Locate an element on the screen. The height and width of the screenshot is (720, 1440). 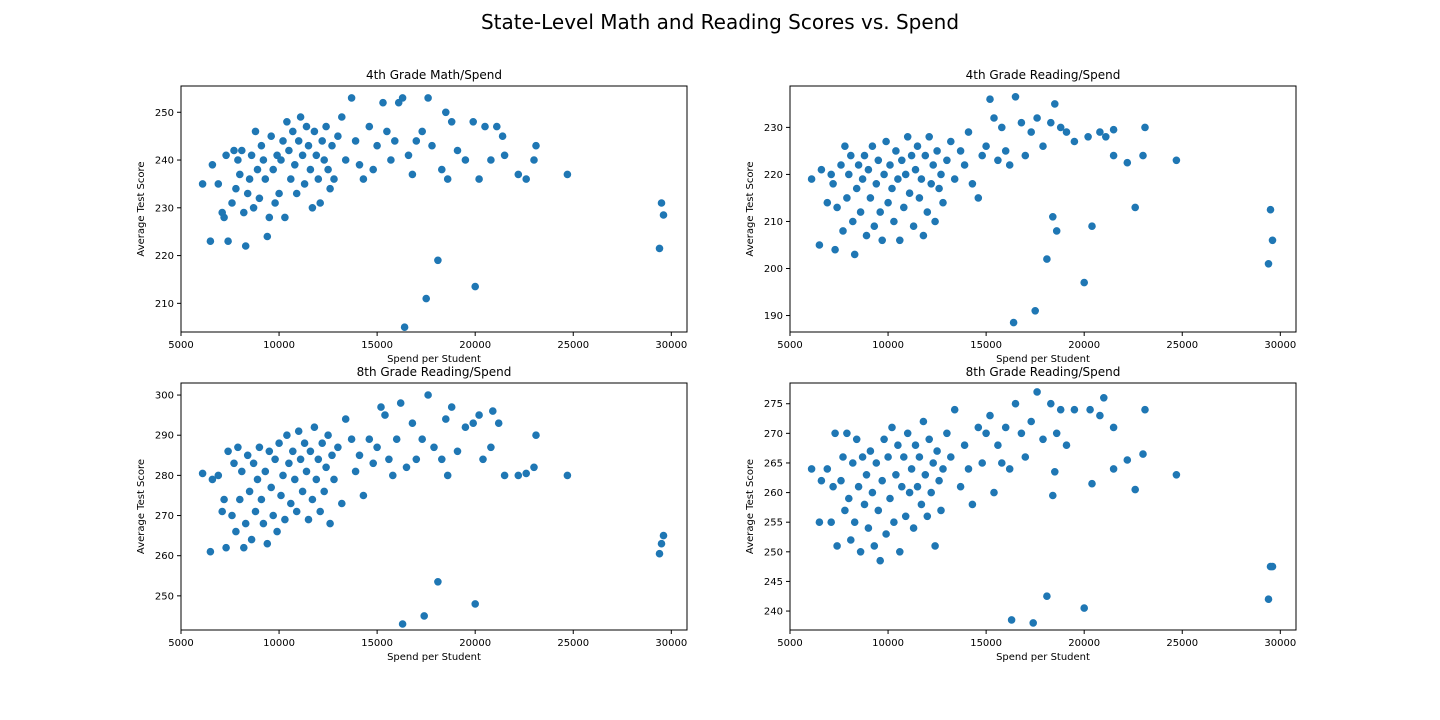
y-tick-label: 265 is located at coordinates (773, 463).